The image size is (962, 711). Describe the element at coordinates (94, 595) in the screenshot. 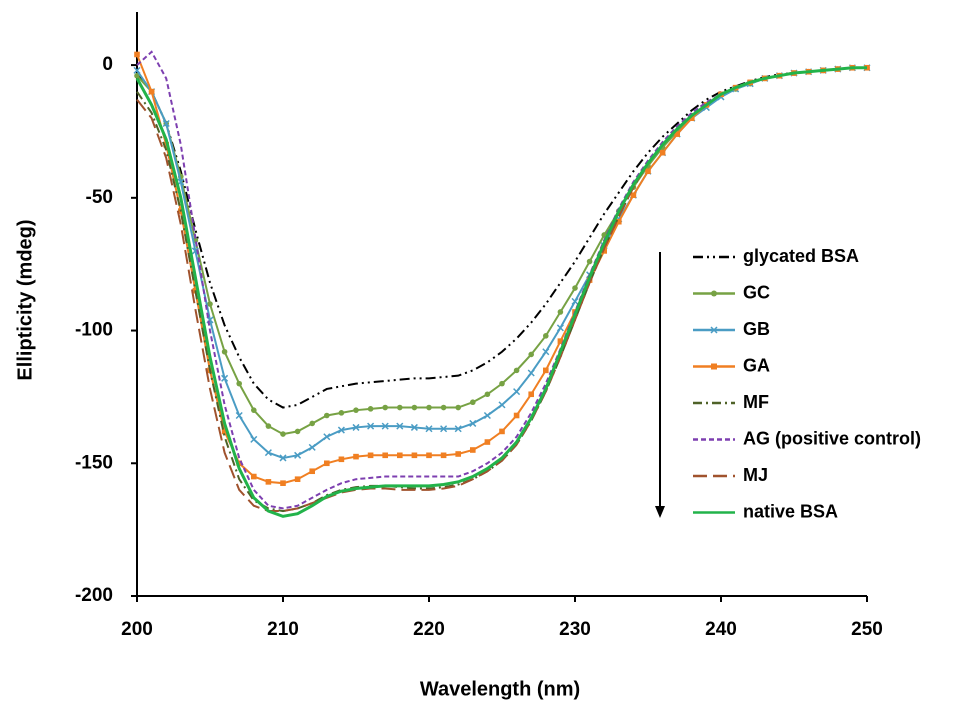

I see `y-tick-label: -200` at that location.